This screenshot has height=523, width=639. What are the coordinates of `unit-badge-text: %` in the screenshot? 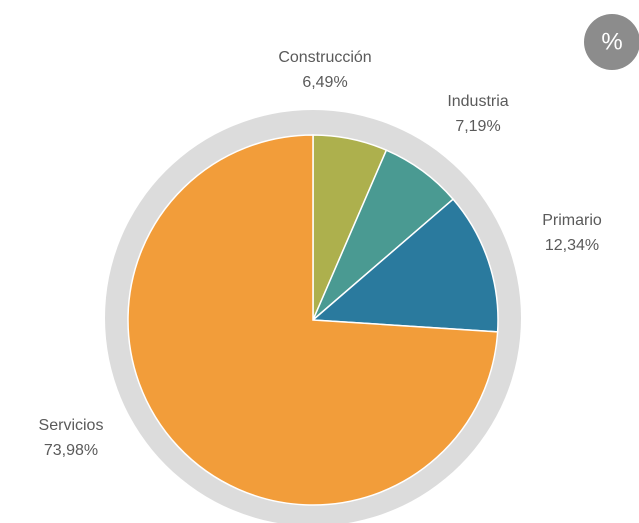 It's located at (611, 41).